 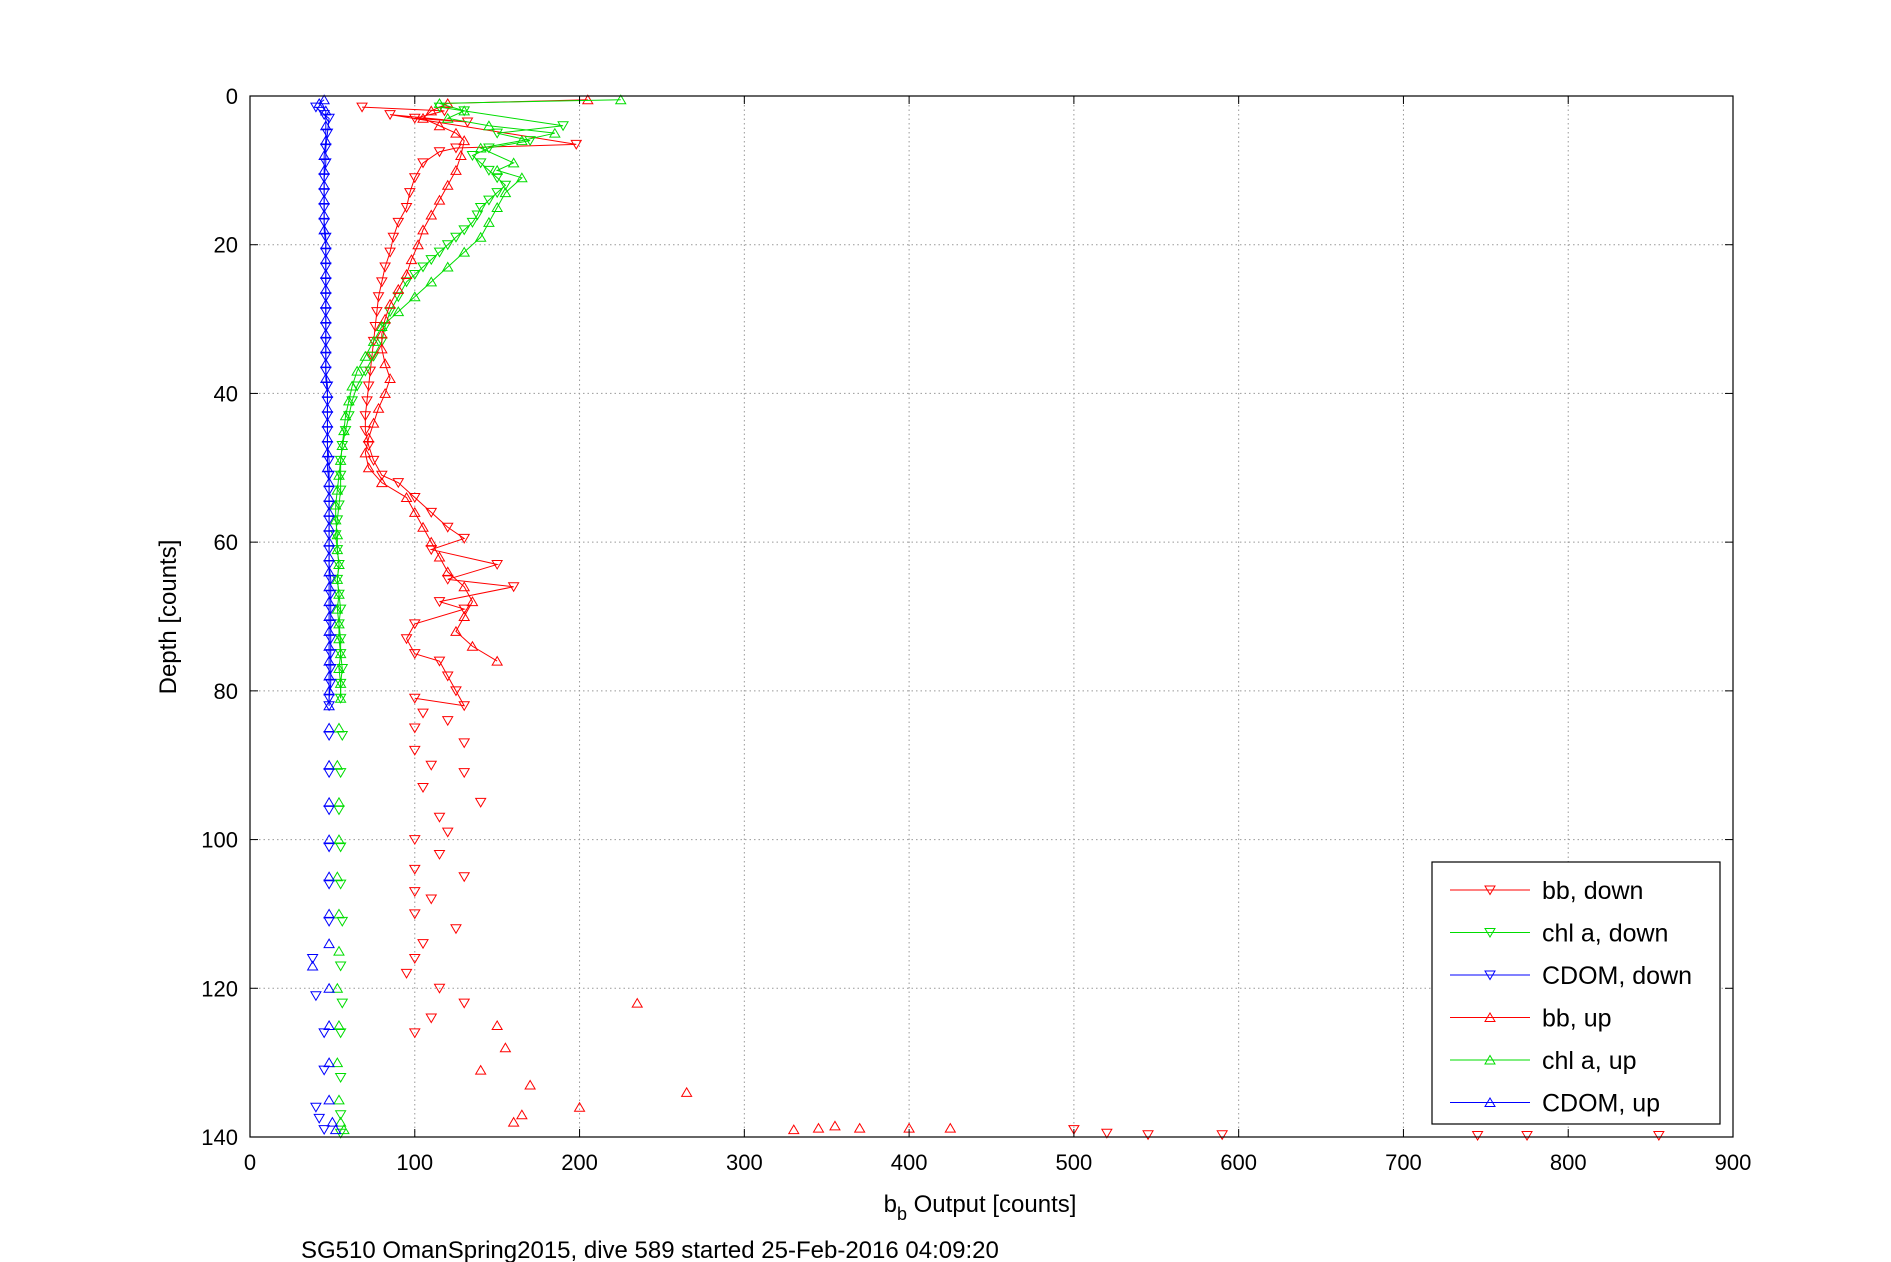 What do you see at coordinates (1576, 993) in the screenshot?
I see `legend-box` at bounding box center [1576, 993].